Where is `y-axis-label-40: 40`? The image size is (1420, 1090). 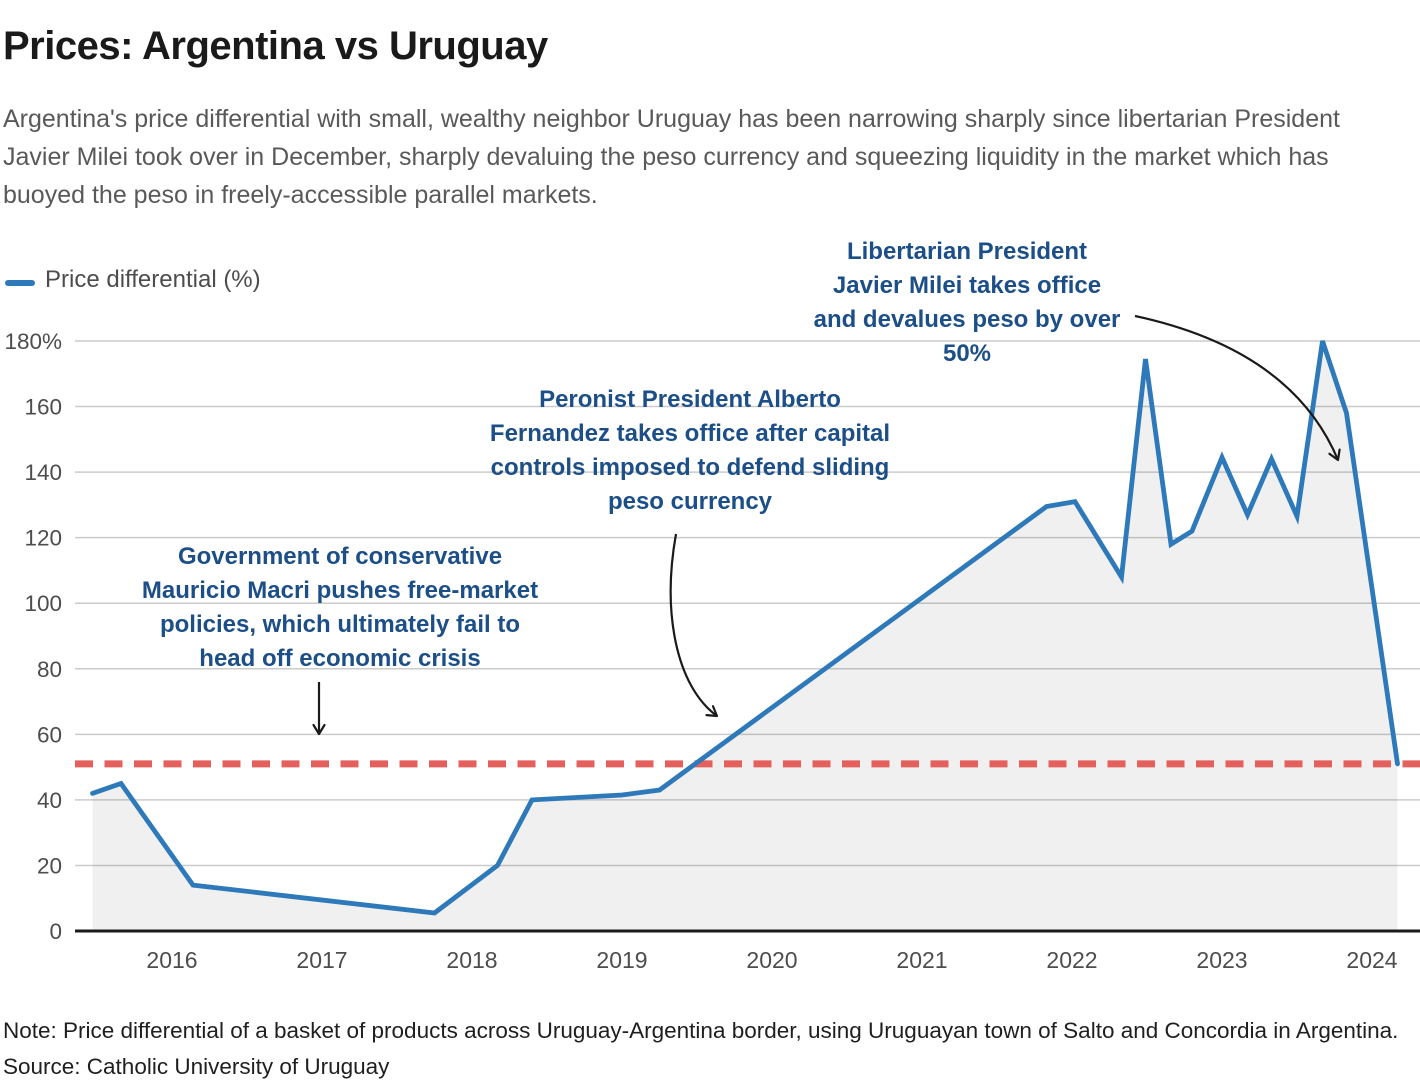 y-axis-label-40: 40 is located at coordinates (49, 800).